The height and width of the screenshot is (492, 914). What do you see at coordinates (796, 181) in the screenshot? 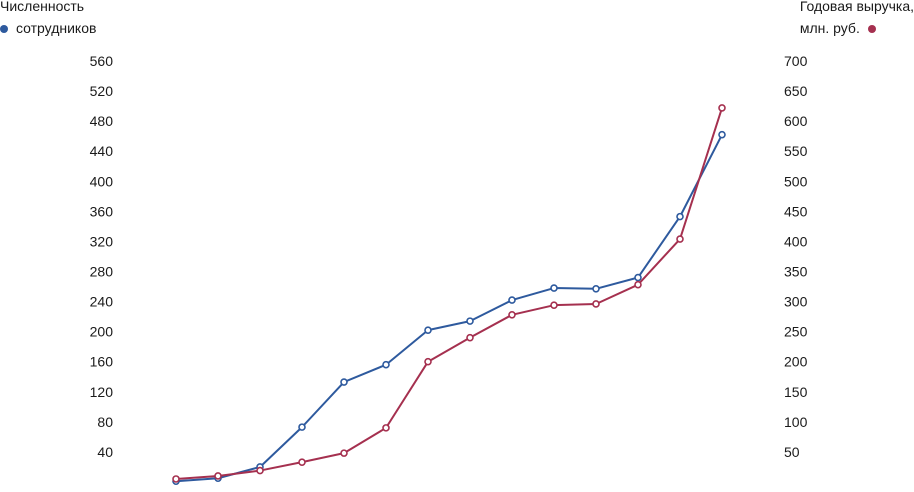
I see `right-axis-tick-label: 500` at bounding box center [796, 181].